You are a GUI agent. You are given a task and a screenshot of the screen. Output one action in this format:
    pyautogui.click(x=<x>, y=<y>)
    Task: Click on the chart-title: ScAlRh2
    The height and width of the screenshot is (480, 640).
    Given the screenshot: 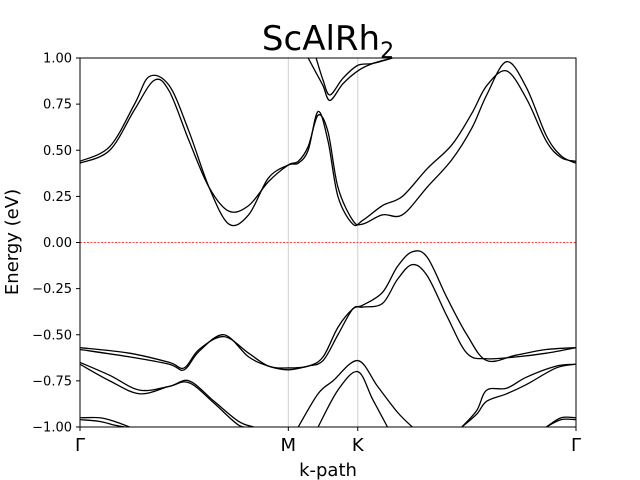 What is the action you would take?
    pyautogui.click(x=328, y=41)
    